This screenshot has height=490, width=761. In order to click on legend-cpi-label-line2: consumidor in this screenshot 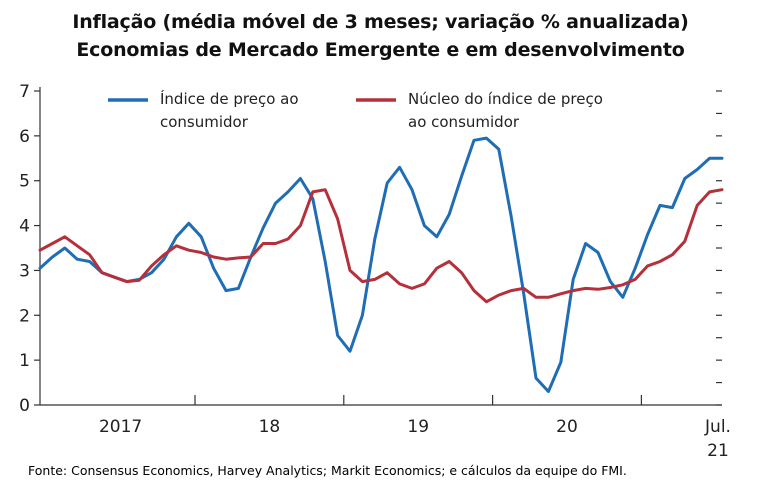, I will do `click(204, 122)`.